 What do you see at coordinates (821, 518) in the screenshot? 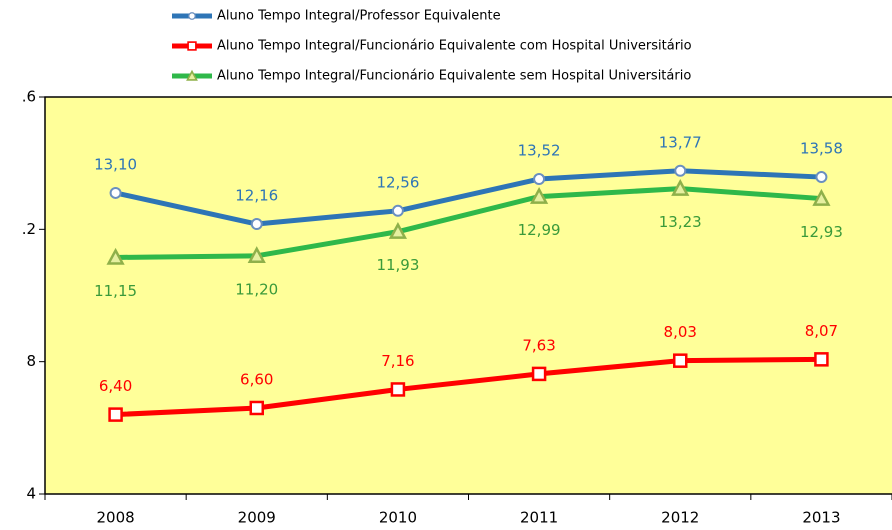
I see `x-tick-label: 2013` at bounding box center [821, 518].